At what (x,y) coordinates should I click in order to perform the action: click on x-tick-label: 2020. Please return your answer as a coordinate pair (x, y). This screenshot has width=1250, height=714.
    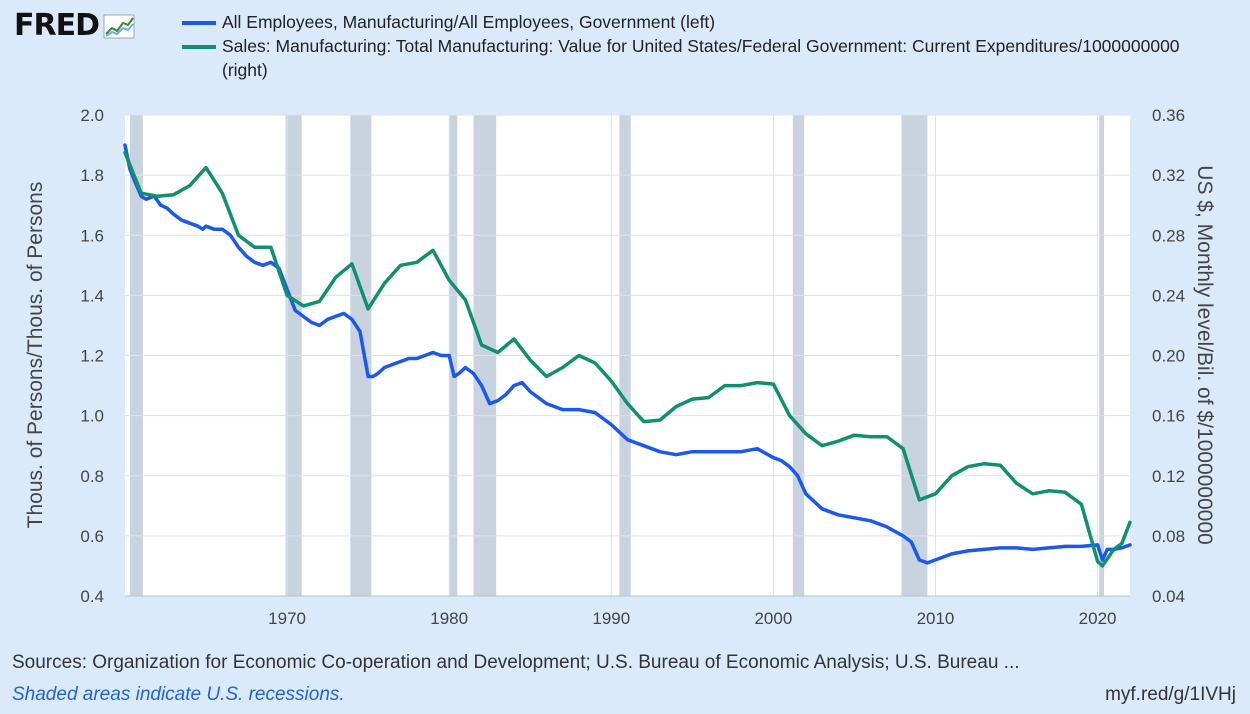
    Looking at the image, I should click on (1098, 618).